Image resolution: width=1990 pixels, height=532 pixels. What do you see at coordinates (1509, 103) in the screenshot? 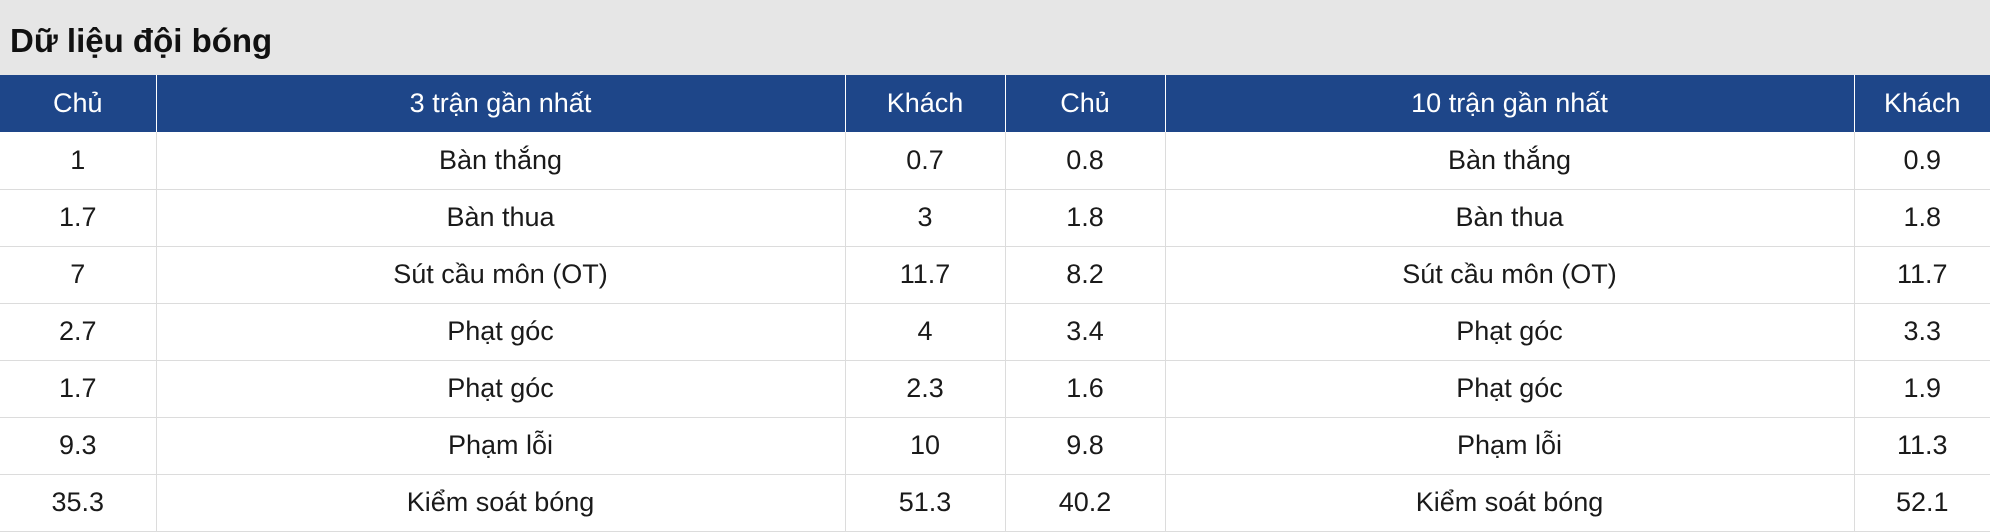
I see `column-header: 10 trận gần nhất` at bounding box center [1509, 103].